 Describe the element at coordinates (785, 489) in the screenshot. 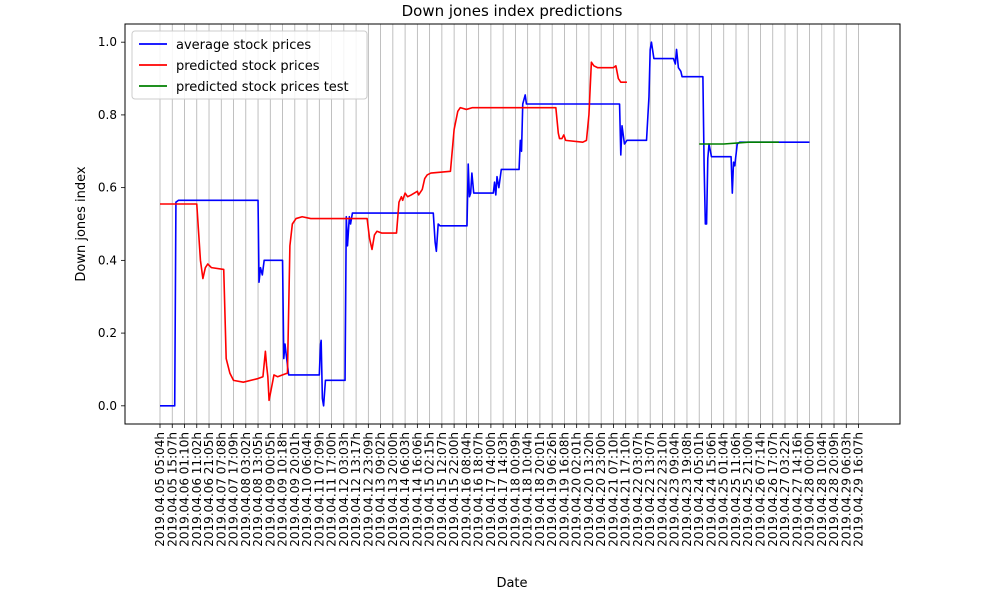

I see `x-tick-label: 2019.04.27 03:22h` at that location.